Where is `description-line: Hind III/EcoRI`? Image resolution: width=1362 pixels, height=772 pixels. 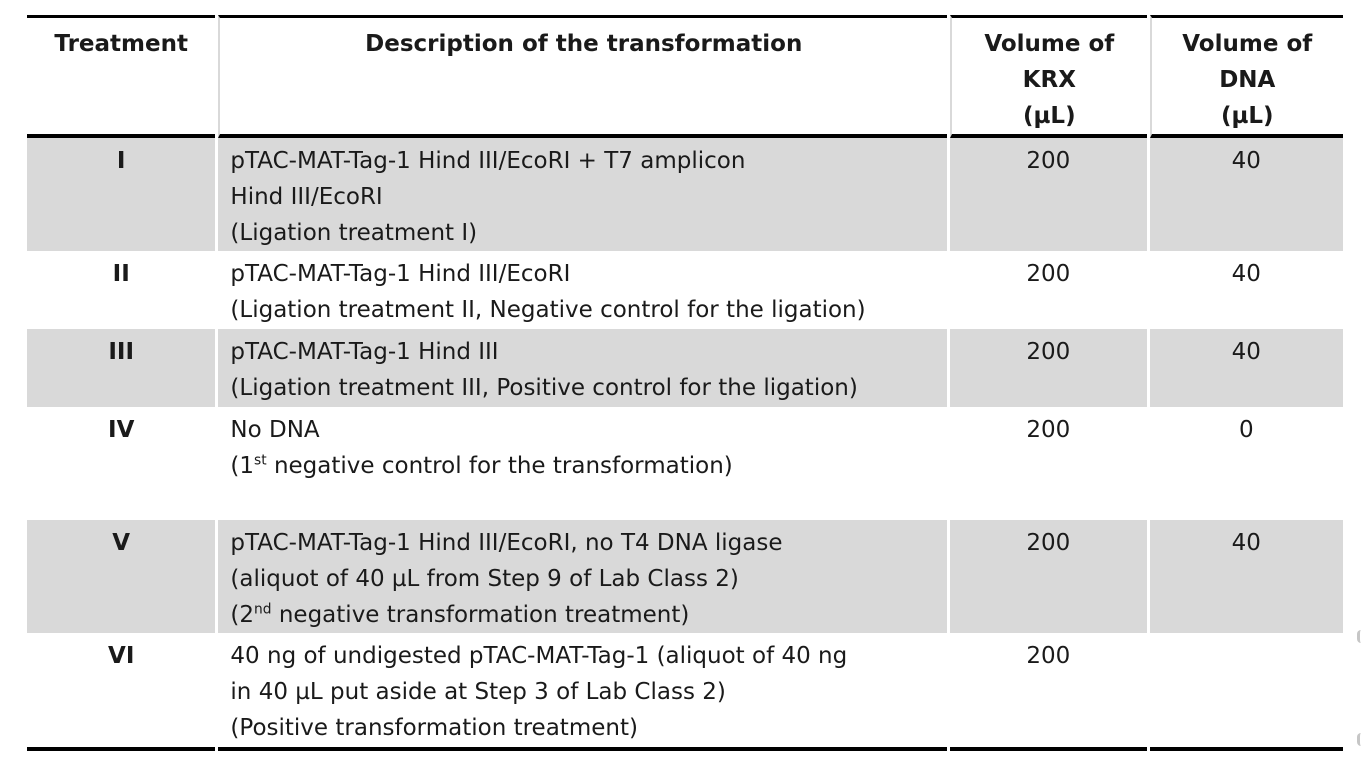 description-line: Hind III/EcoRI is located at coordinates (306, 197).